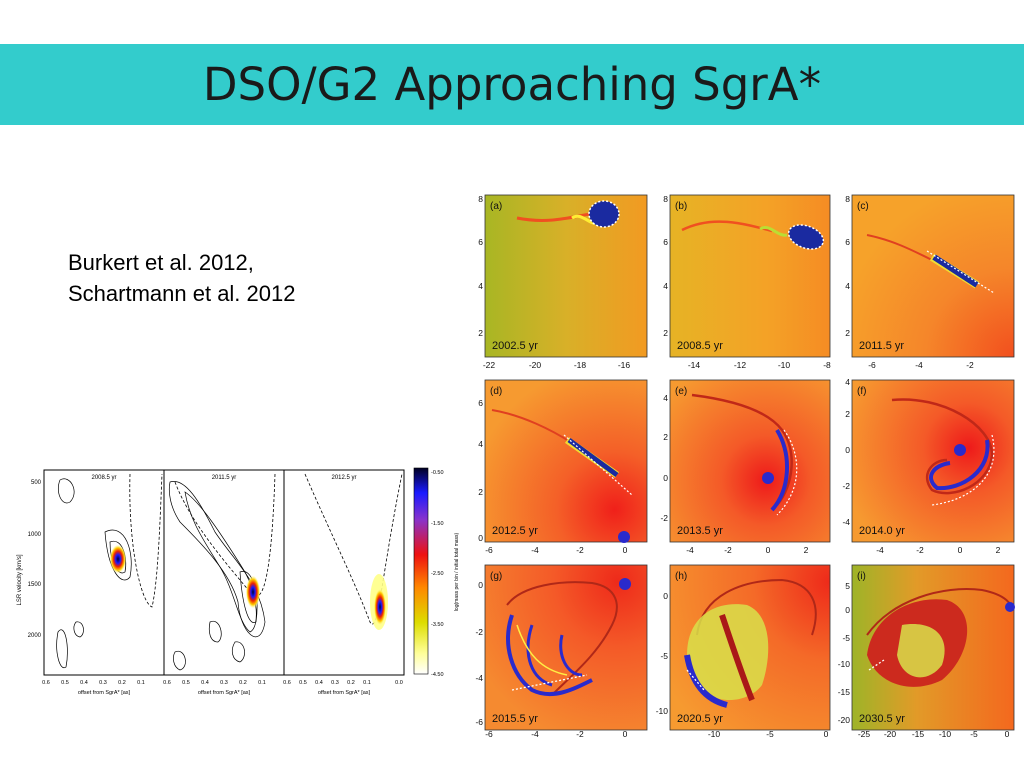 The image size is (1024, 768). I want to click on title-bar: DSO/G2 Approaching SgrA*, so click(512, 84).